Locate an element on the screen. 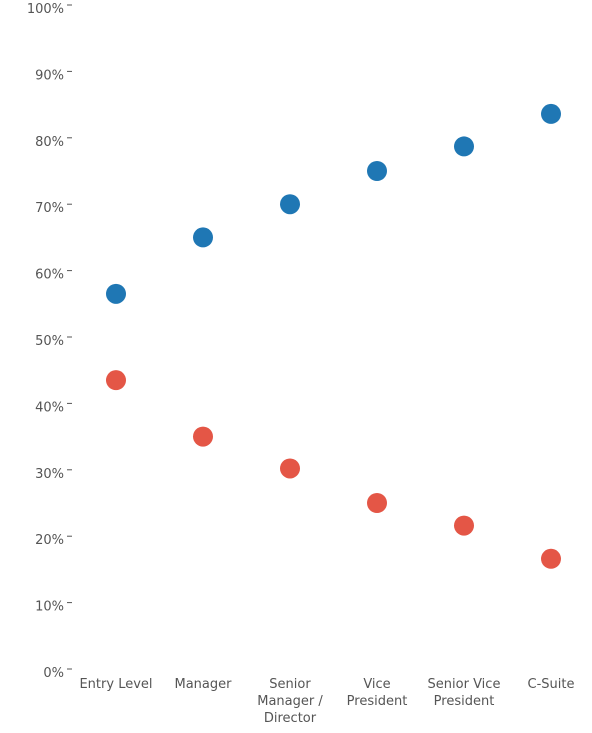  y-tick-label: 0% is located at coordinates (53, 673).